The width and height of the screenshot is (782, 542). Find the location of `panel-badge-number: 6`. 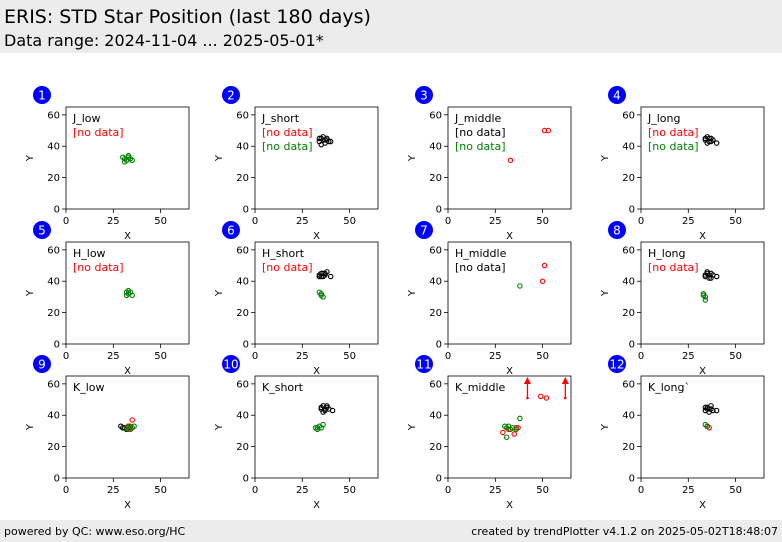

panel-badge-number: 6 is located at coordinates (231, 231).